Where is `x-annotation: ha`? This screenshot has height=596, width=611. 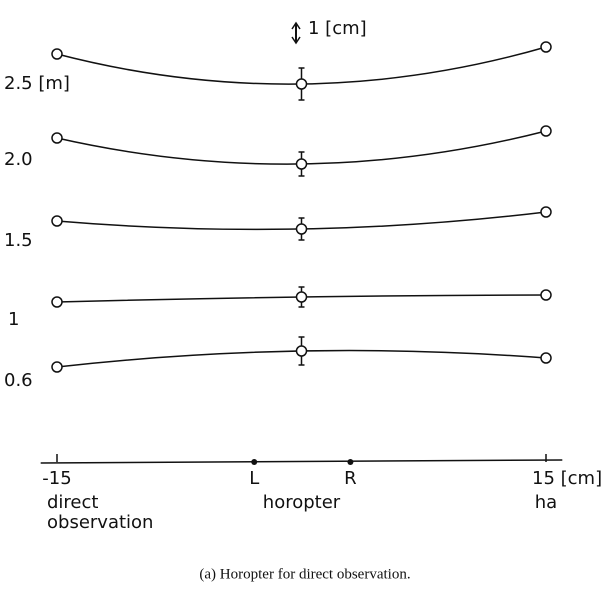 x-annotation: ha is located at coordinates (546, 502).